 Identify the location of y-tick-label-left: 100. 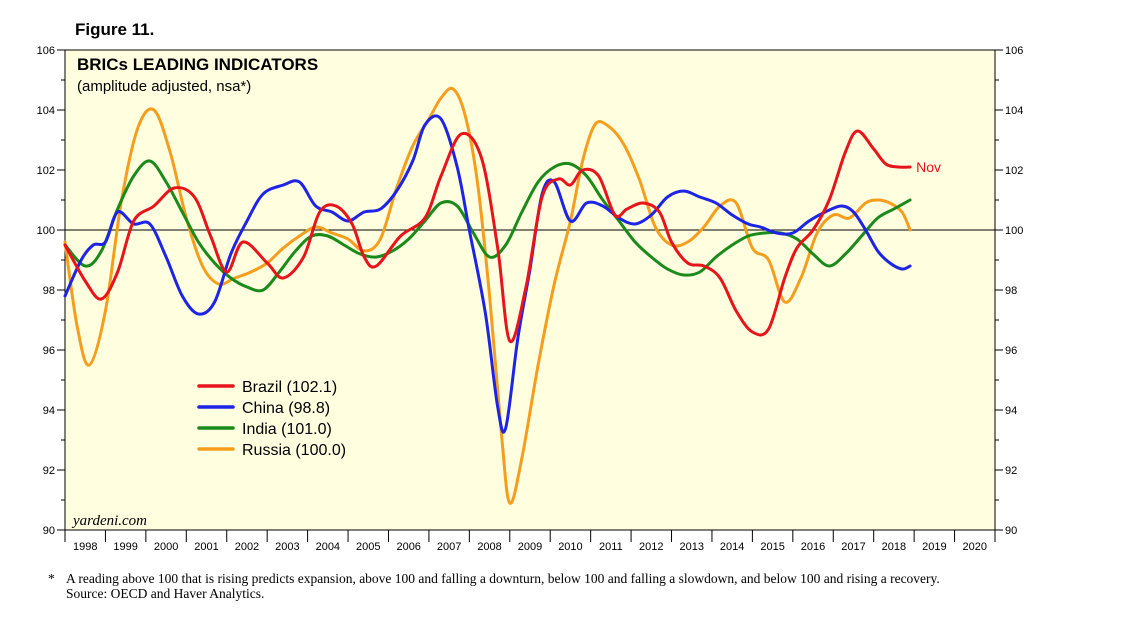
(46, 231).